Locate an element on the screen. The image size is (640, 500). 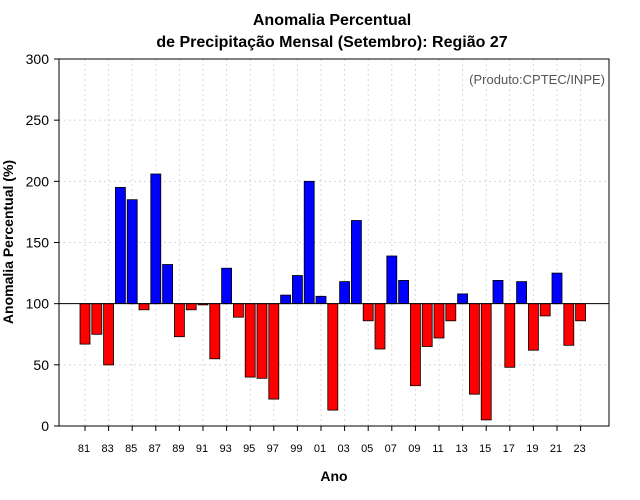
x-tick-label: 13 is located at coordinates (461, 449).